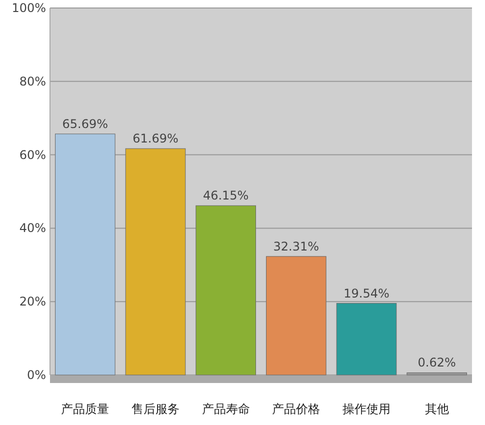 The width and height of the screenshot is (485, 425). What do you see at coordinates (85, 409) in the screenshot?
I see `x-tick-label: 产品质量` at bounding box center [85, 409].